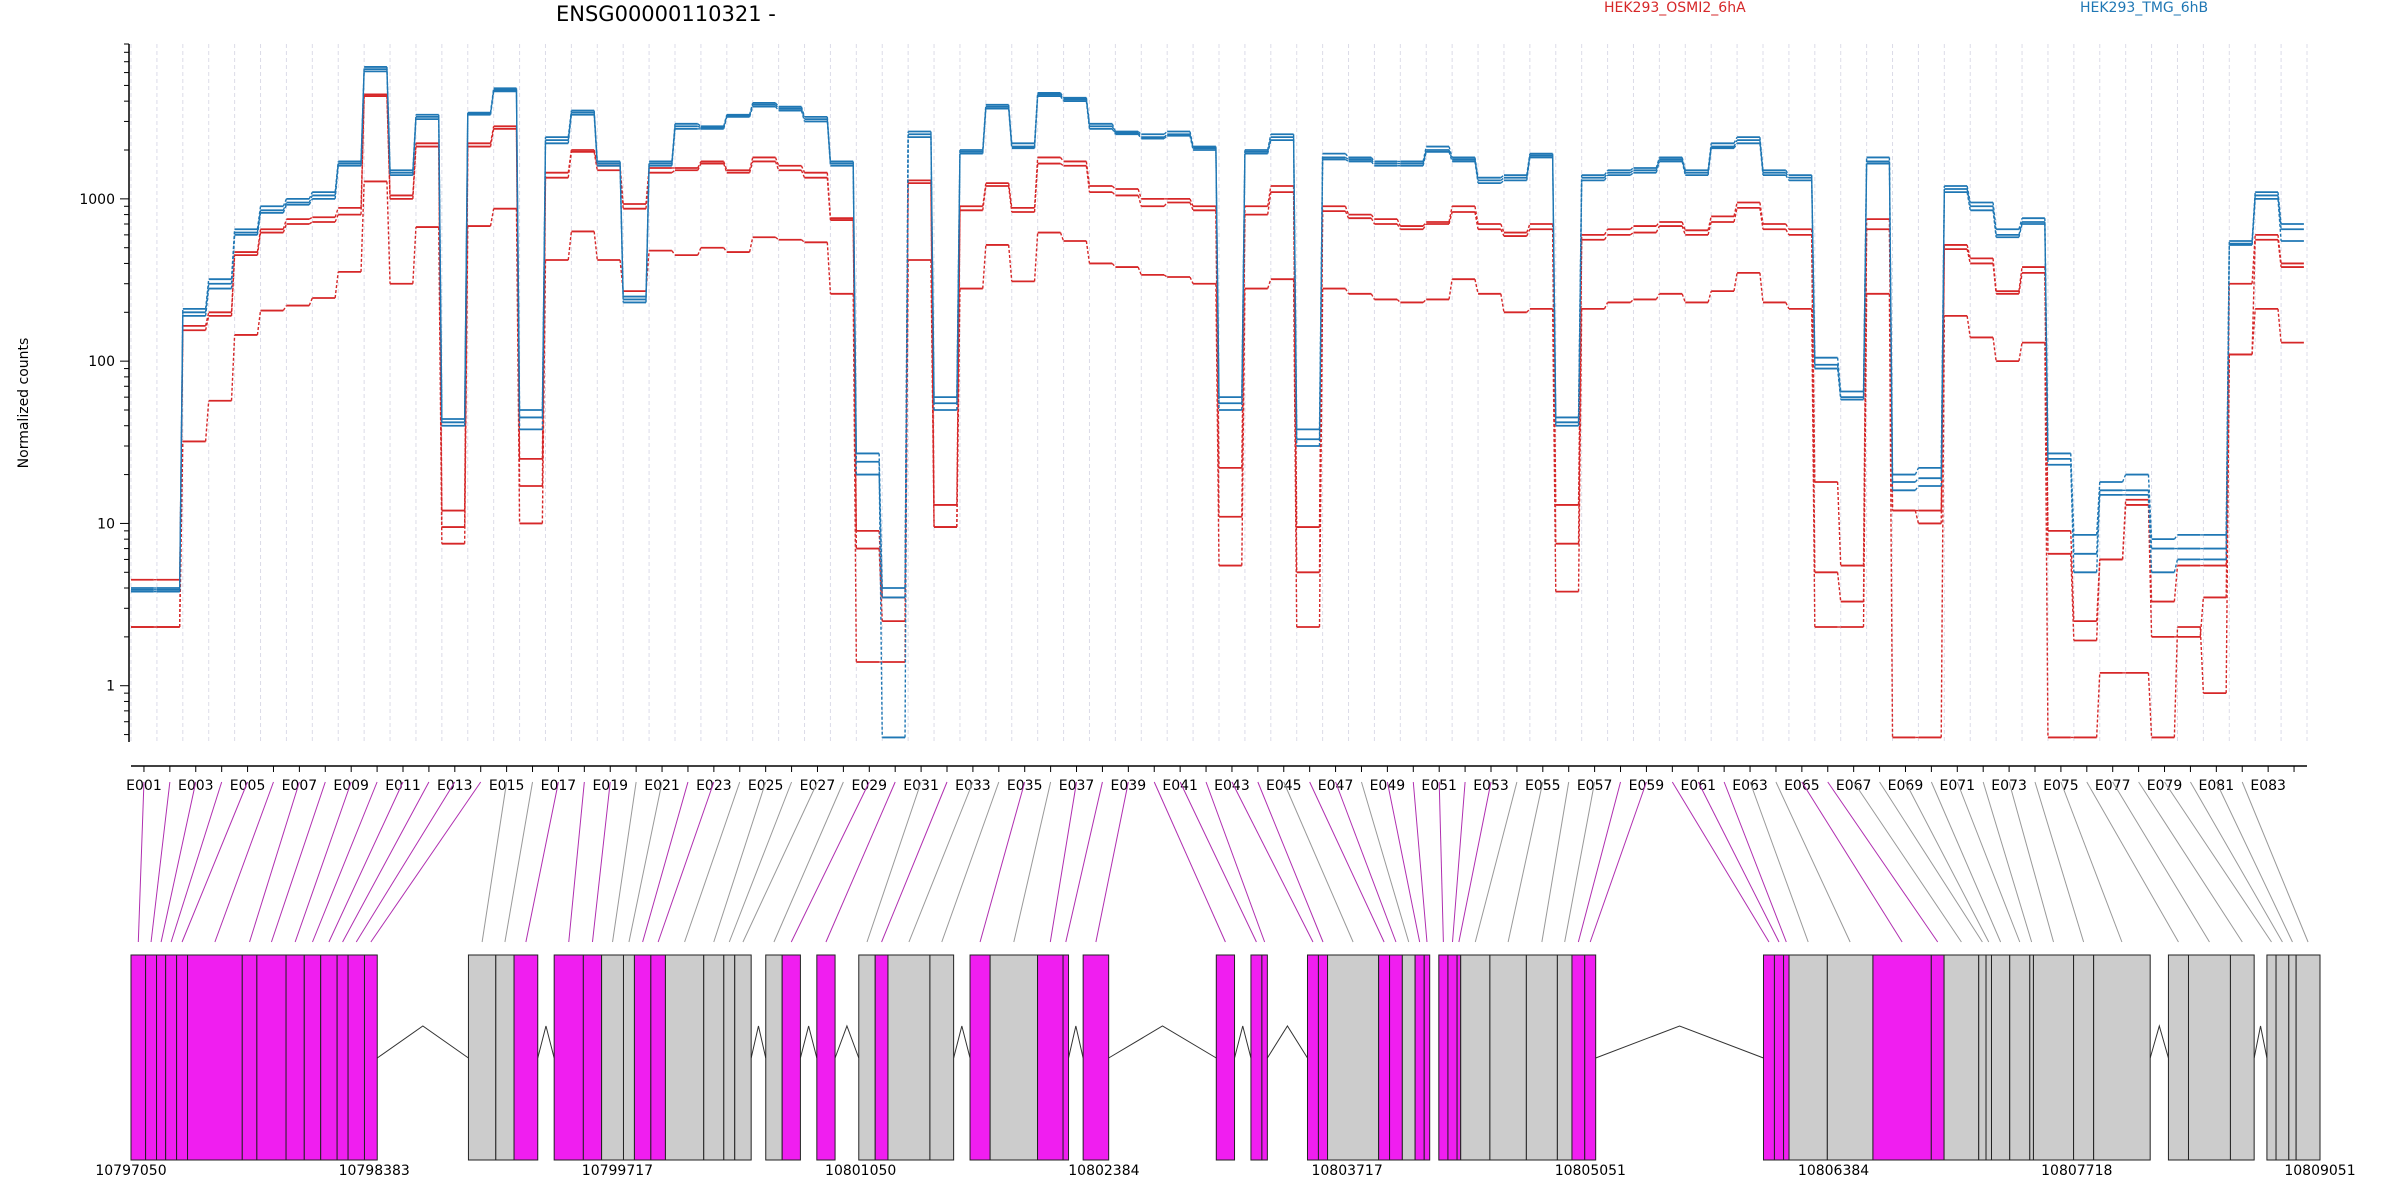 The image size is (2400, 1200). Describe the element at coordinates (300, 786) in the screenshot. I see `exon-tick-label: E007` at that location.